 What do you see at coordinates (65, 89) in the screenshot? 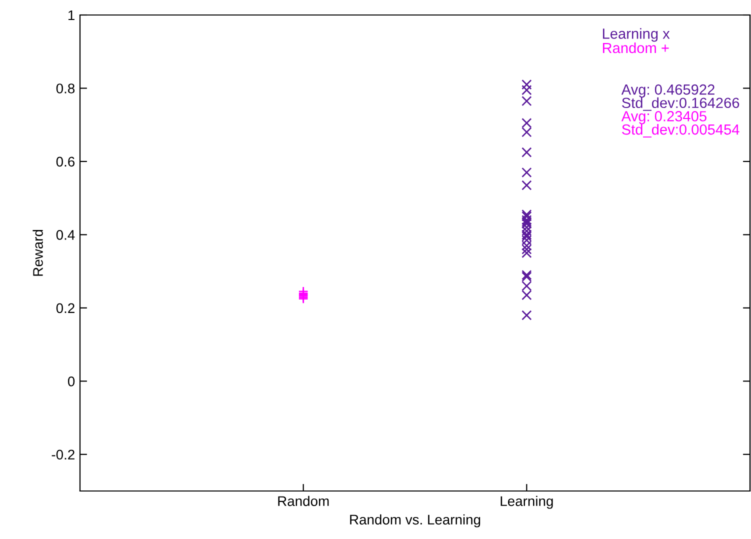
I see `y-tick-label: 0.8` at bounding box center [65, 89].